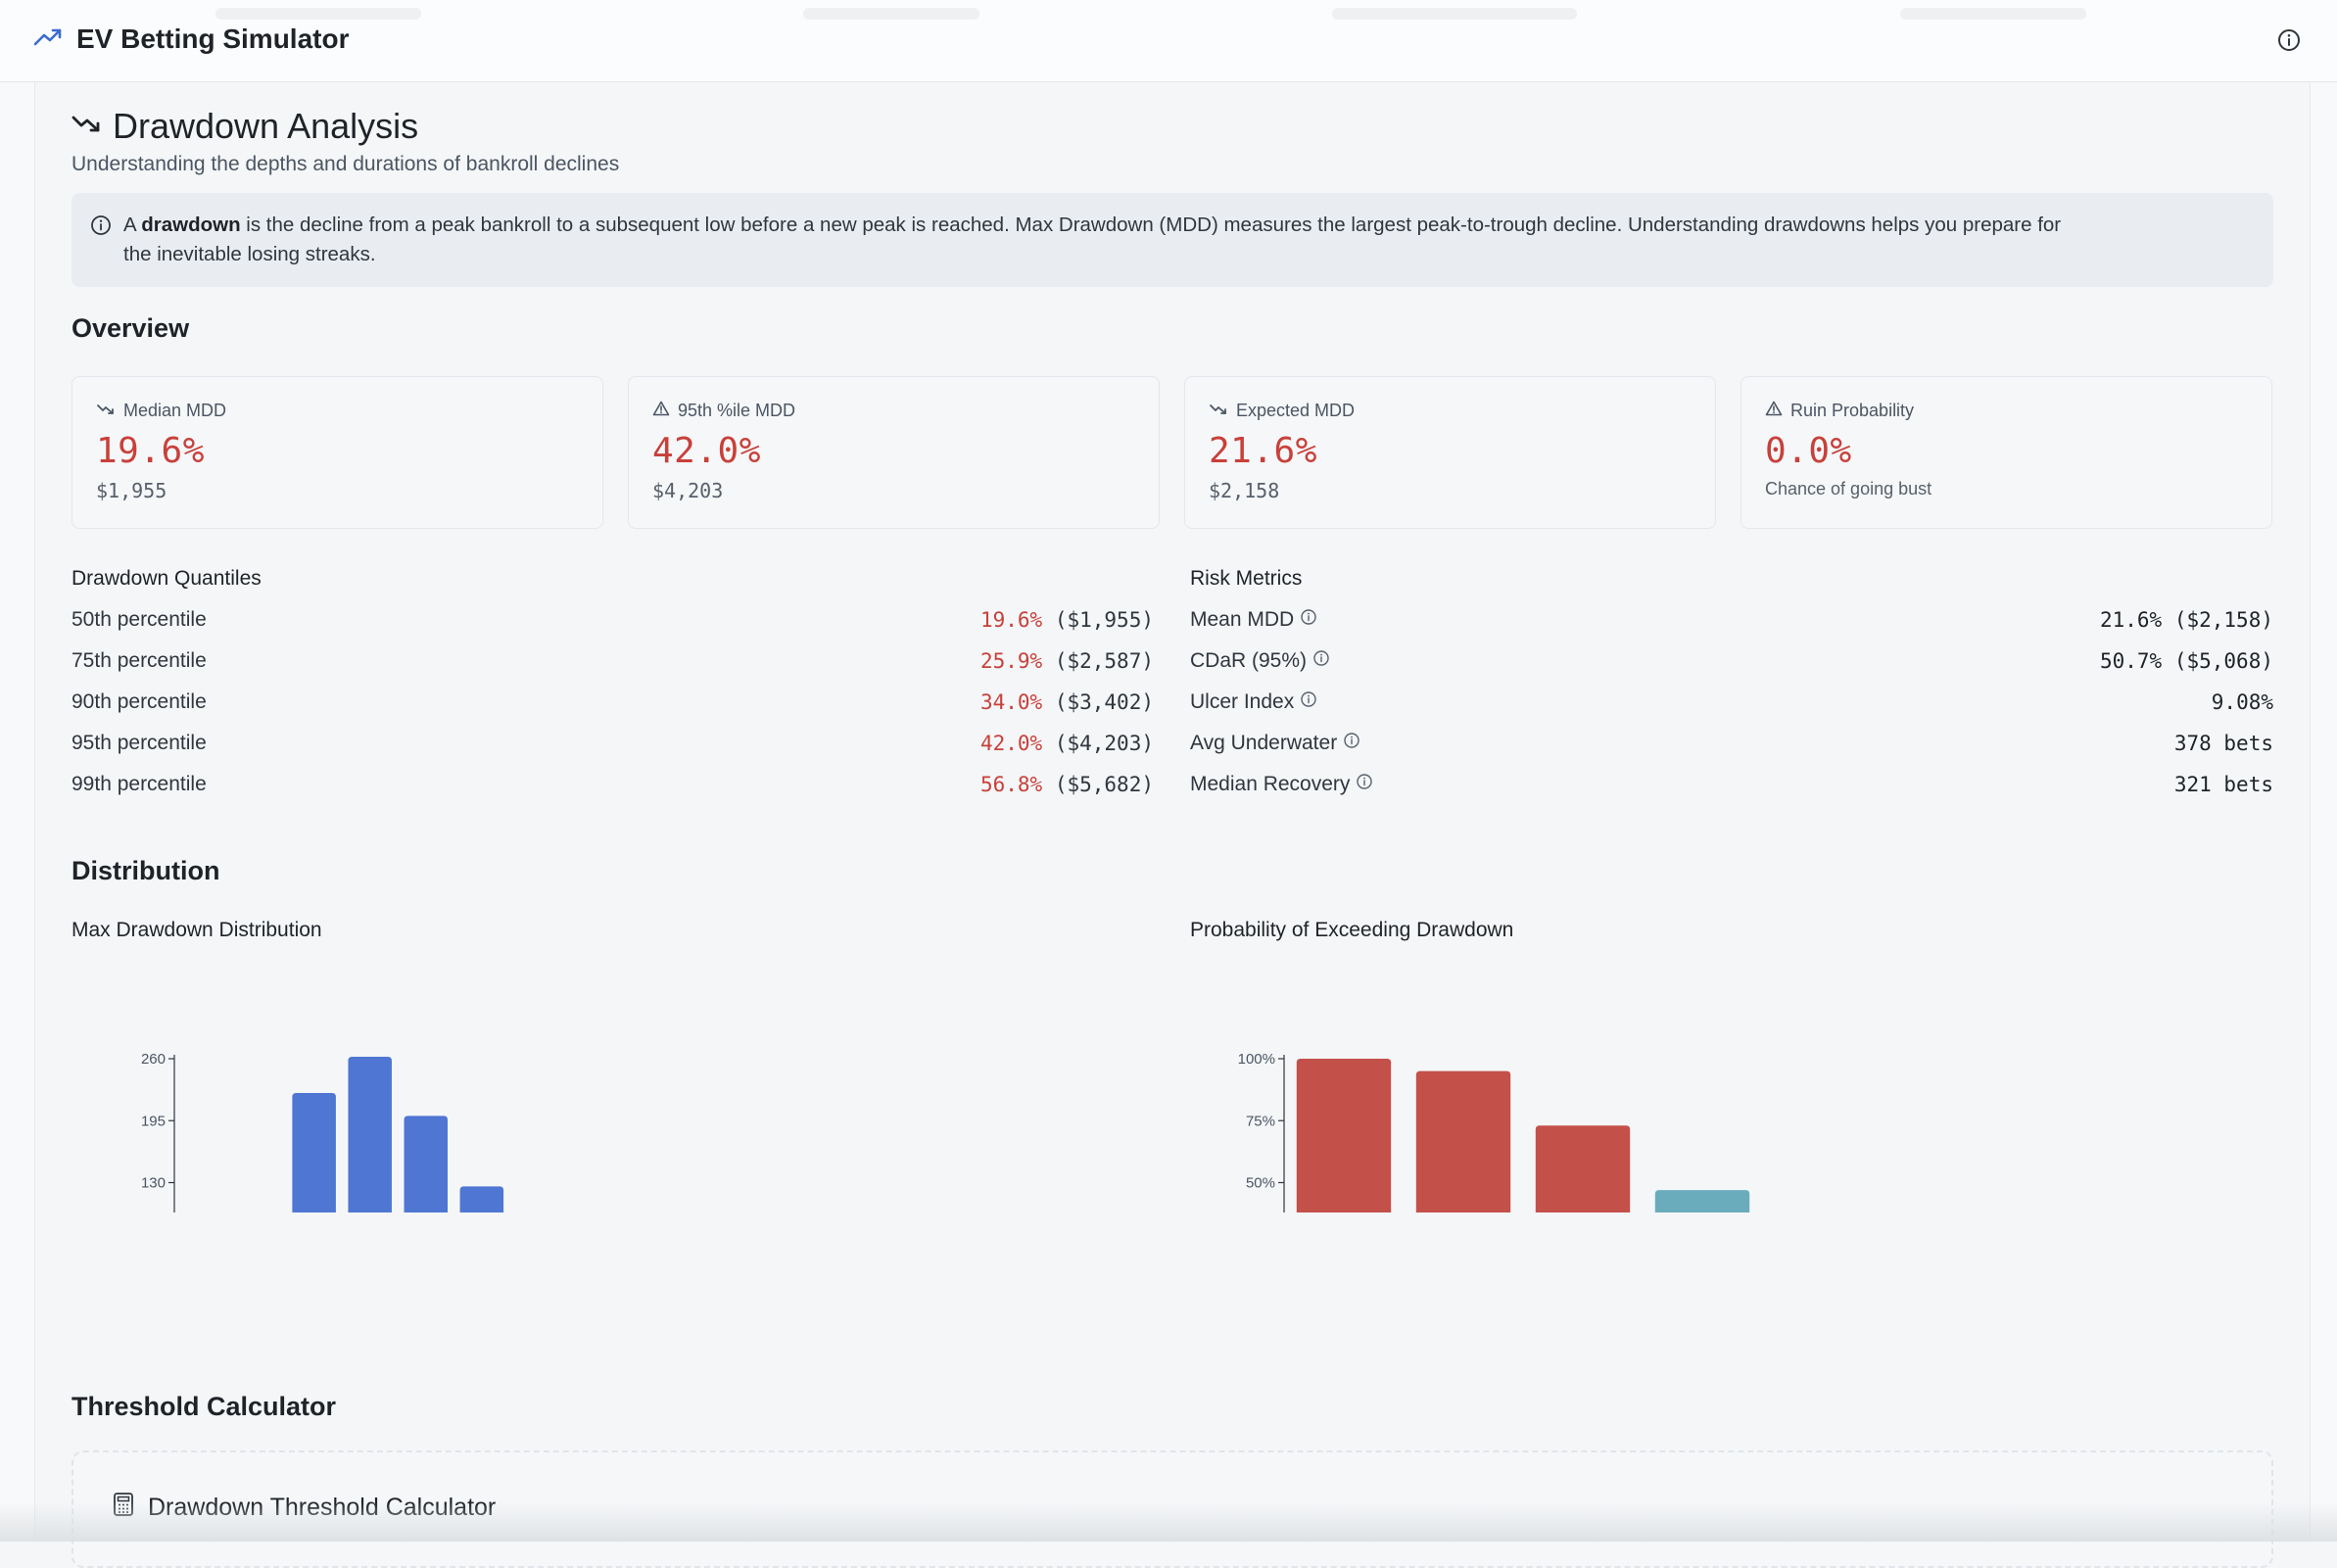  What do you see at coordinates (1248, 661) in the screenshot?
I see `risk-label: CDaR (95%)` at bounding box center [1248, 661].